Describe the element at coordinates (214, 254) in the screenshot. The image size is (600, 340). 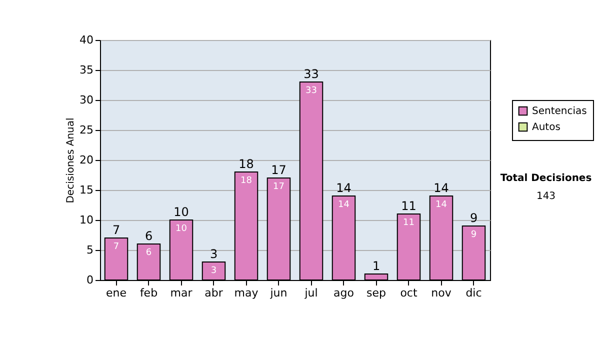
I see `total-label: 3` at that location.